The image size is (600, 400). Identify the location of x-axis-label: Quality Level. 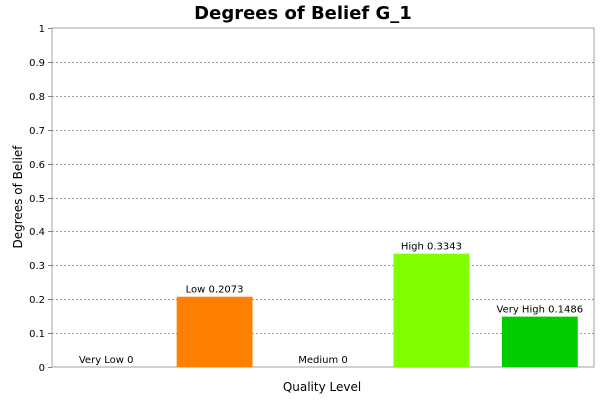
(322, 387).